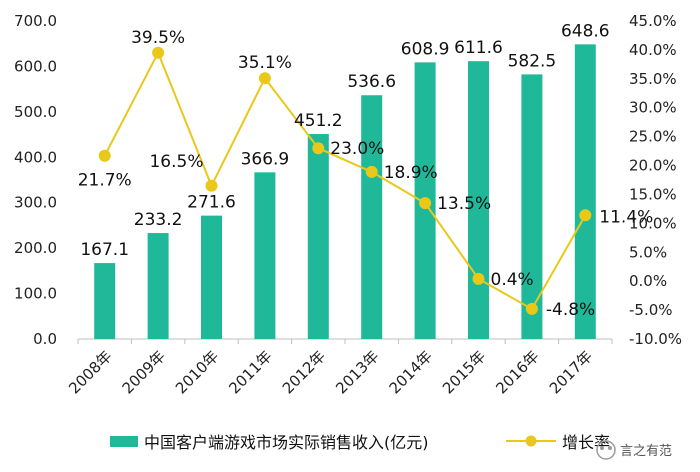  Describe the element at coordinates (653, 137) in the screenshot. I see `y-right-tick-label: 25.0%` at that location.